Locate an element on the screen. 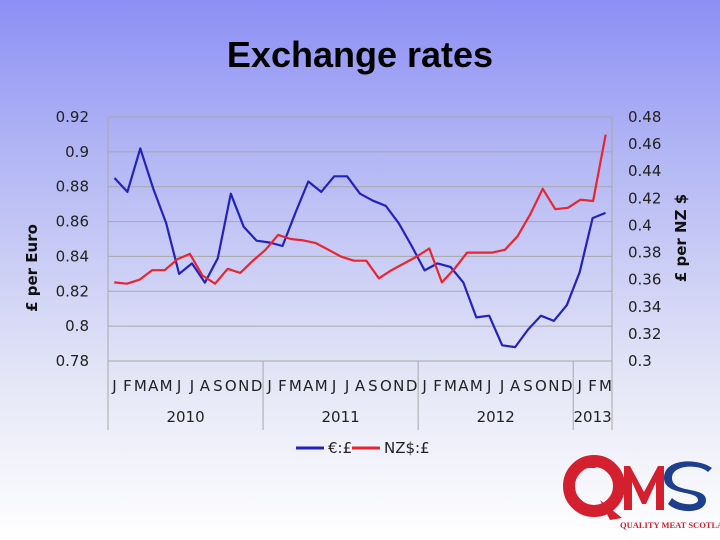 This screenshot has width=720, height=540. month-label-8: S is located at coordinates (218, 386).